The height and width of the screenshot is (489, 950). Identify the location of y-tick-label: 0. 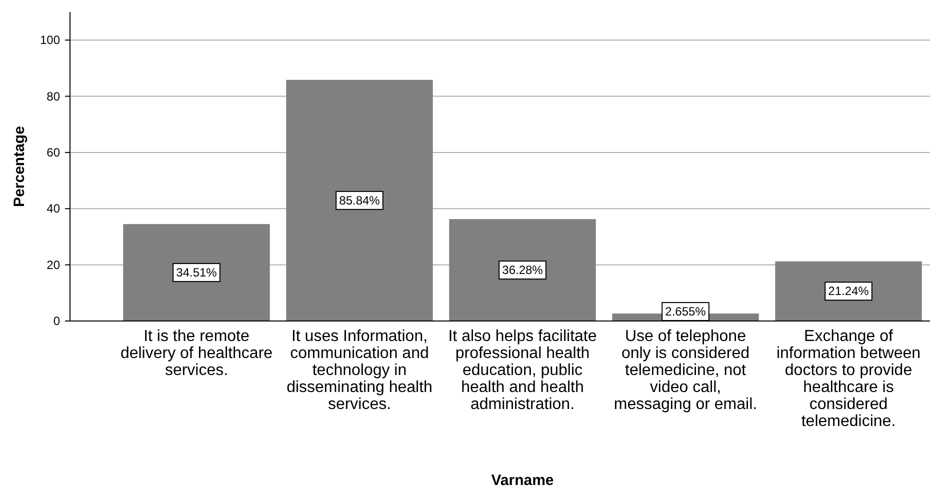
(56, 321).